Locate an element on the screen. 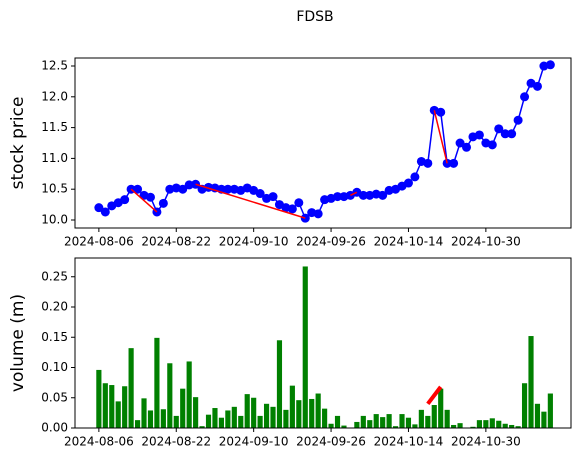  y-tick-label: 0.00 is located at coordinates (54, 428).